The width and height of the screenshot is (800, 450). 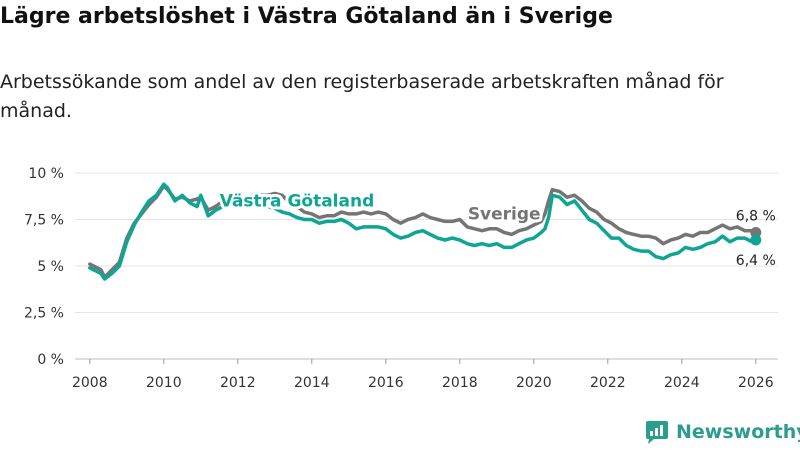 I want to click on x-tick-label: 2024, so click(x=682, y=383).